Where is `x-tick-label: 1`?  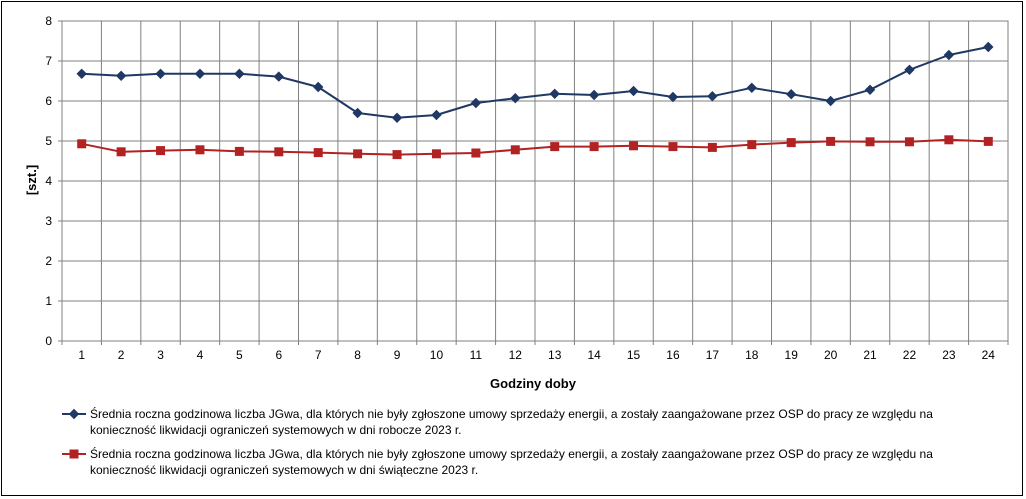
x-tick-label: 1 is located at coordinates (81, 355).